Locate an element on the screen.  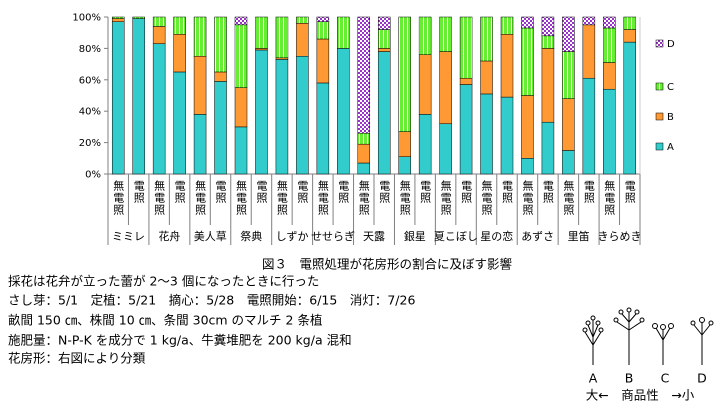
group-label: 花舟 is located at coordinates (169, 236).